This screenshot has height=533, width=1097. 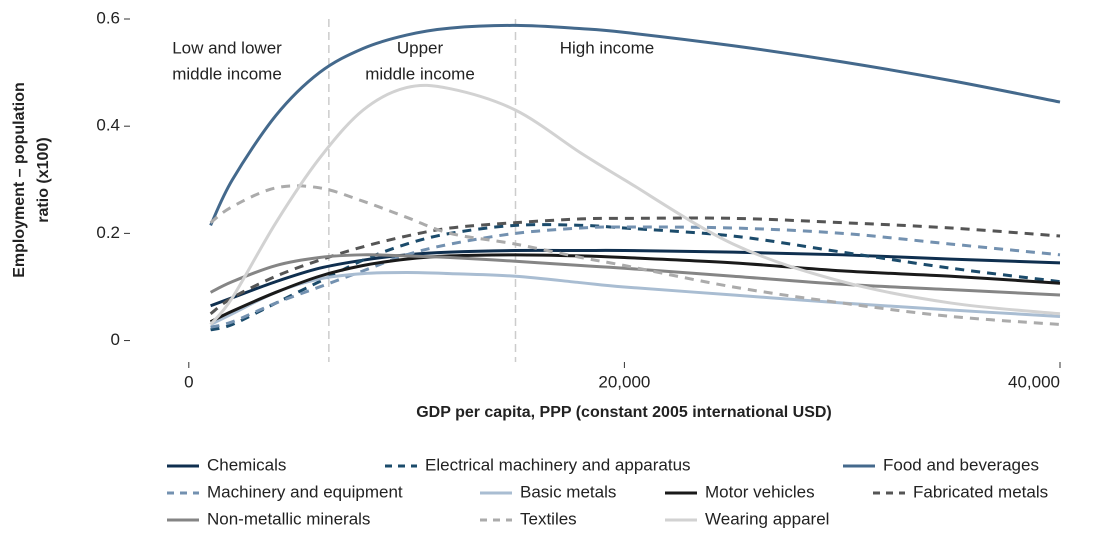 What do you see at coordinates (227, 47) in the screenshot?
I see `region-label: Low and lower` at bounding box center [227, 47].